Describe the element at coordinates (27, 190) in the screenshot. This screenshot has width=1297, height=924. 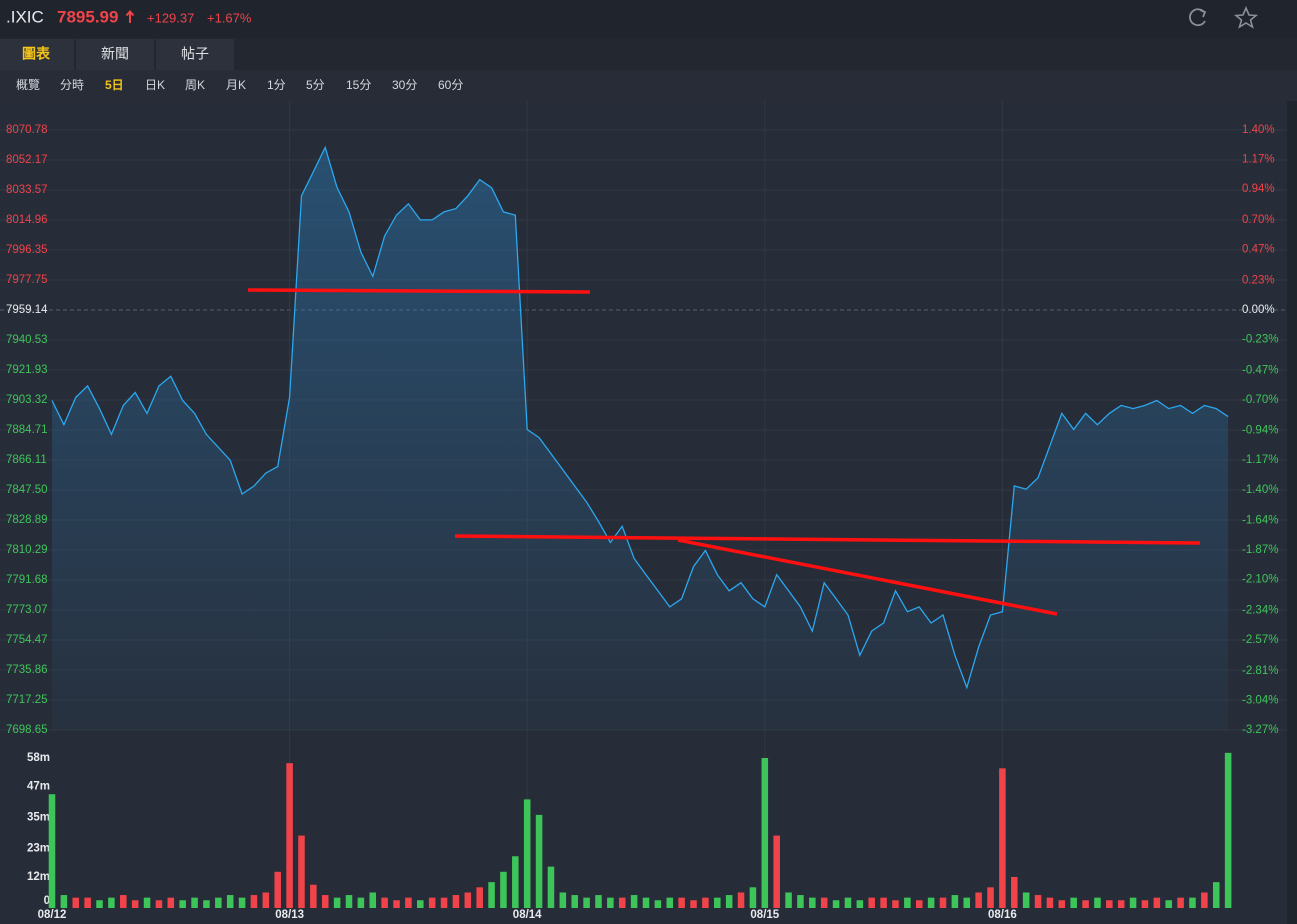
I see `y-tick-label: 8033.57` at that location.